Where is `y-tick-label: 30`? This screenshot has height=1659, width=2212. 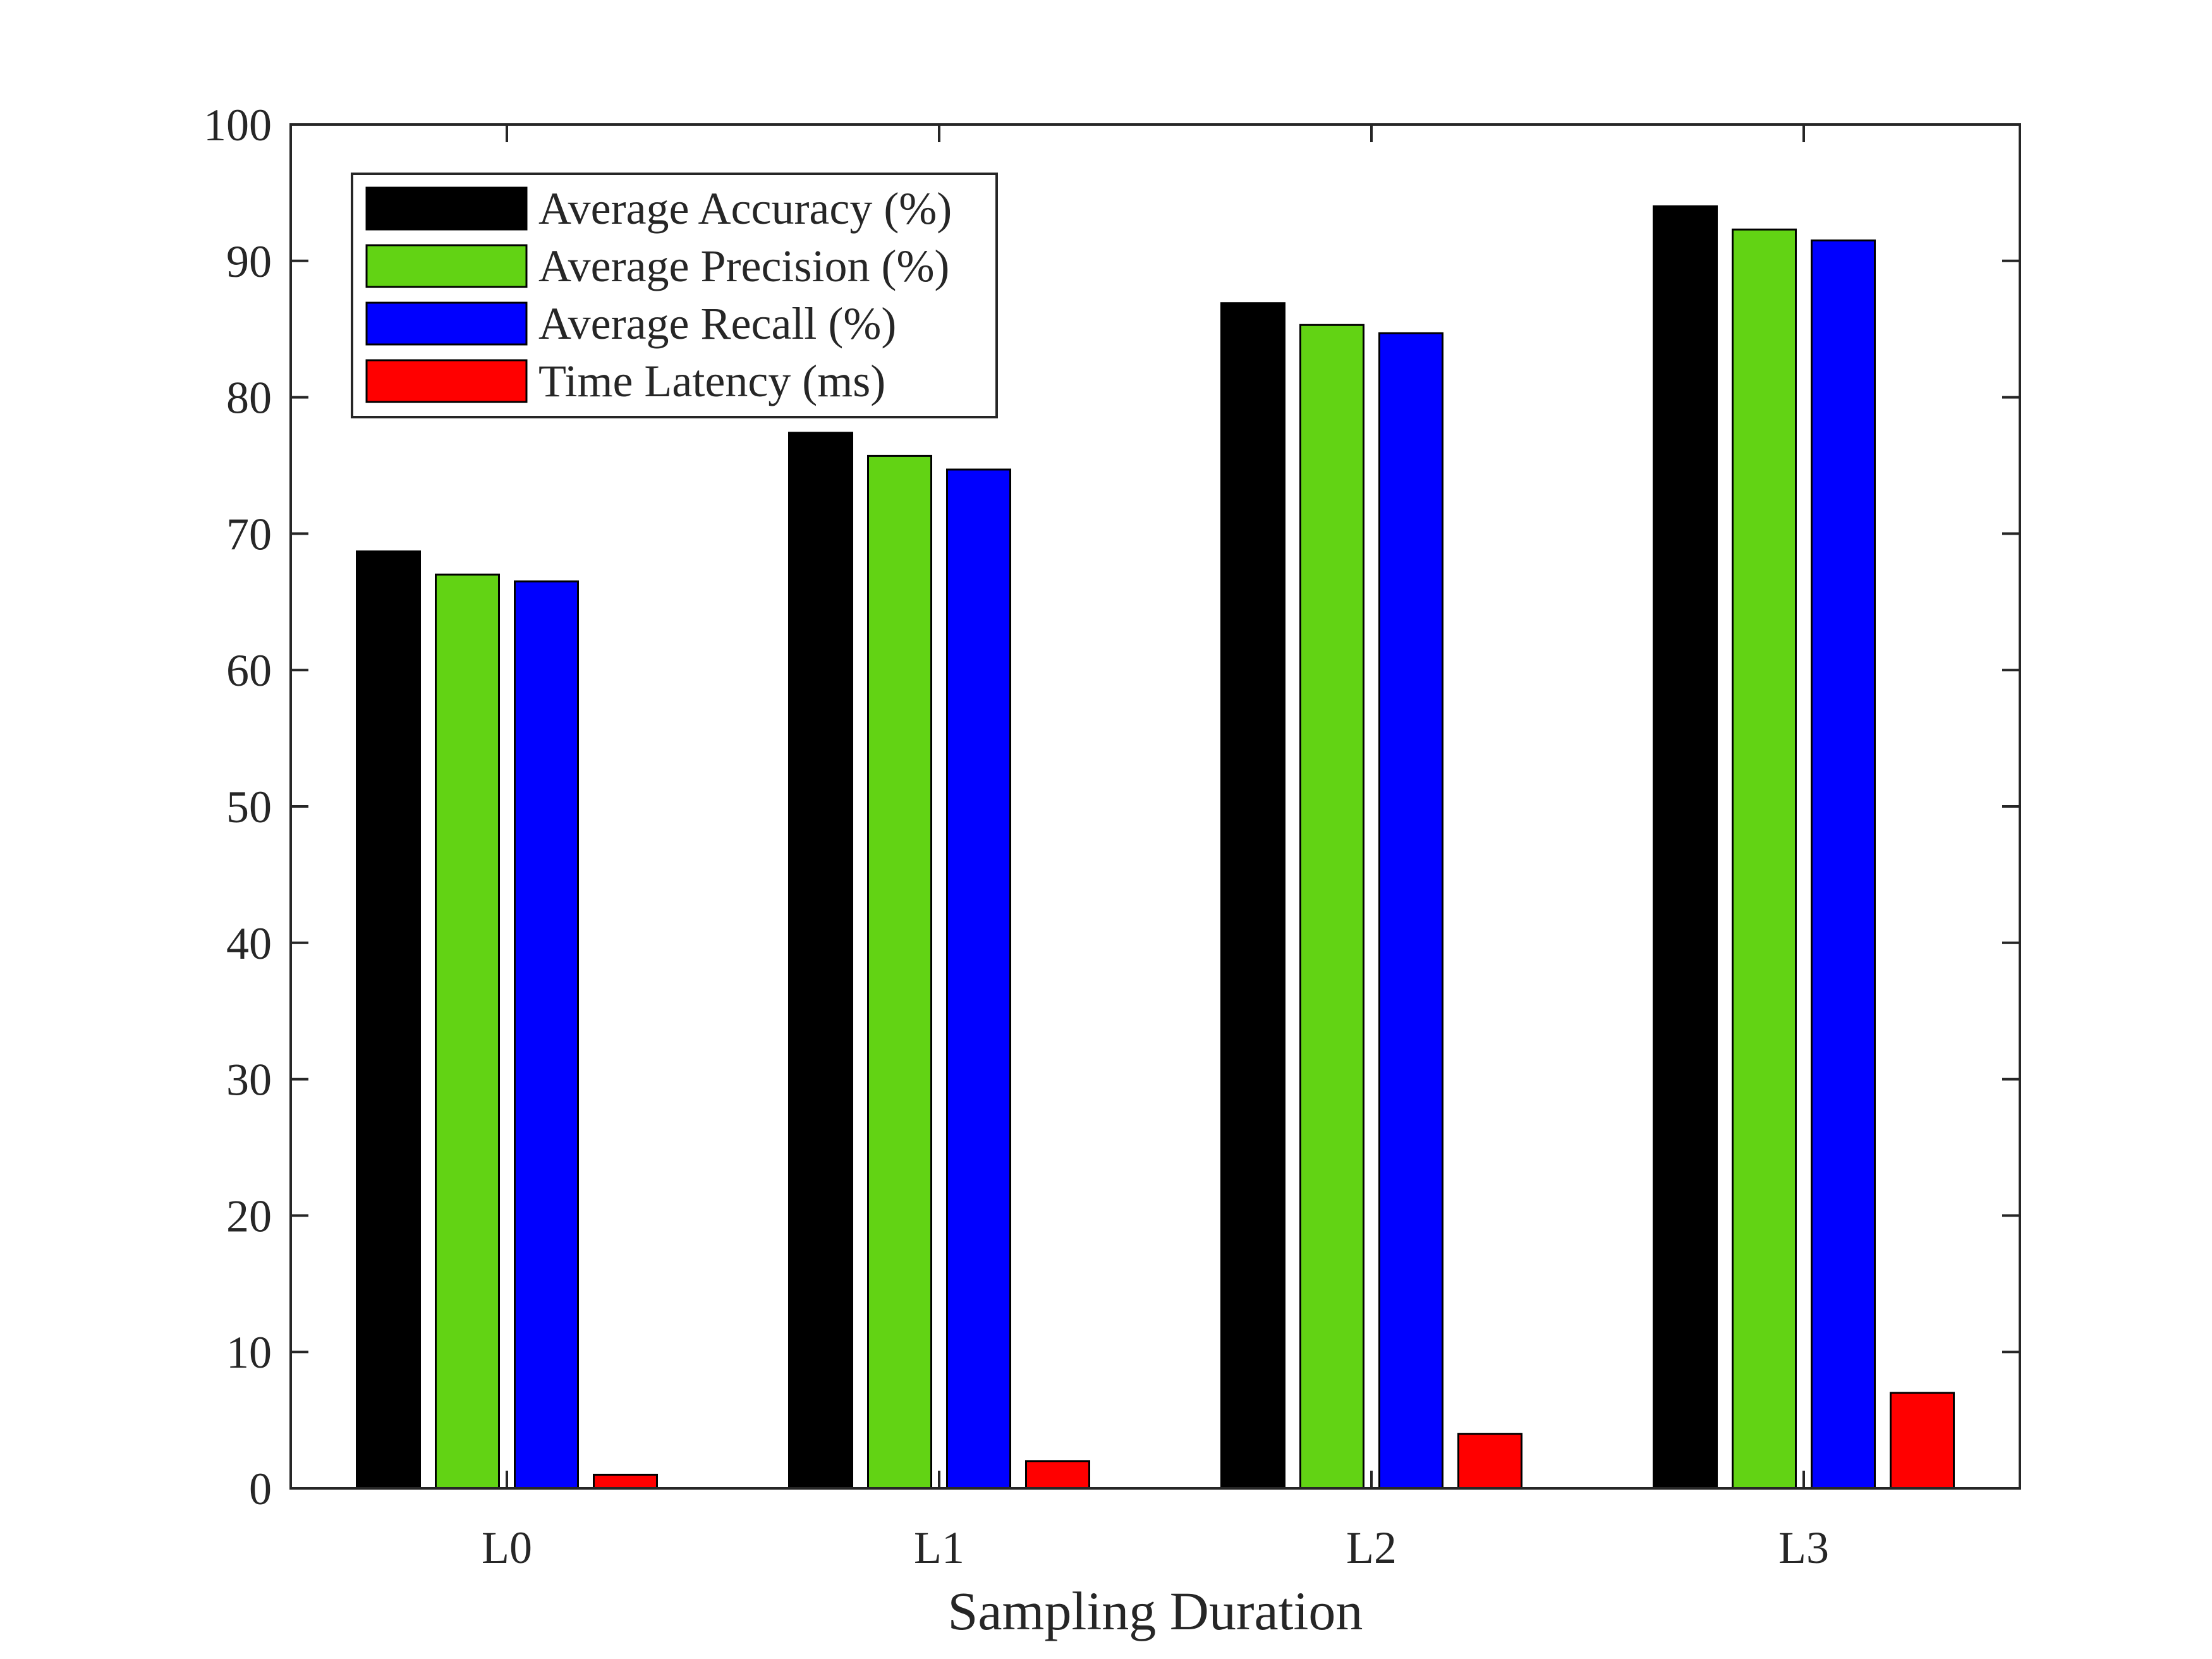 y-tick-label: 30 is located at coordinates (249, 1080).